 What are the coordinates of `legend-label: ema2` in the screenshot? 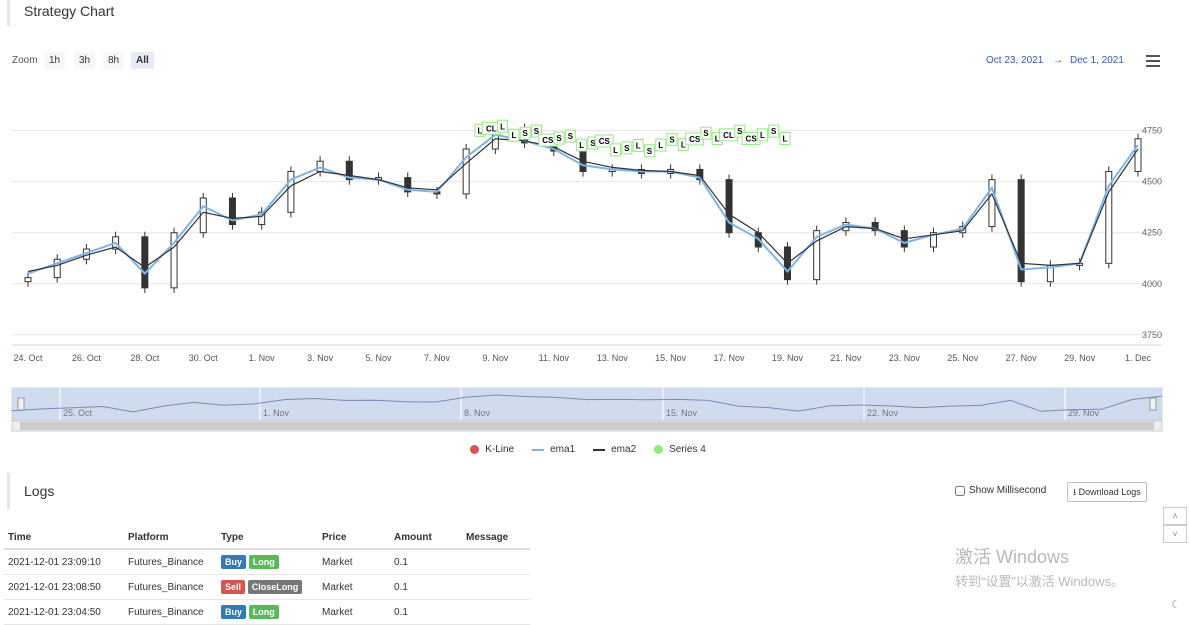 It's located at (624, 449).